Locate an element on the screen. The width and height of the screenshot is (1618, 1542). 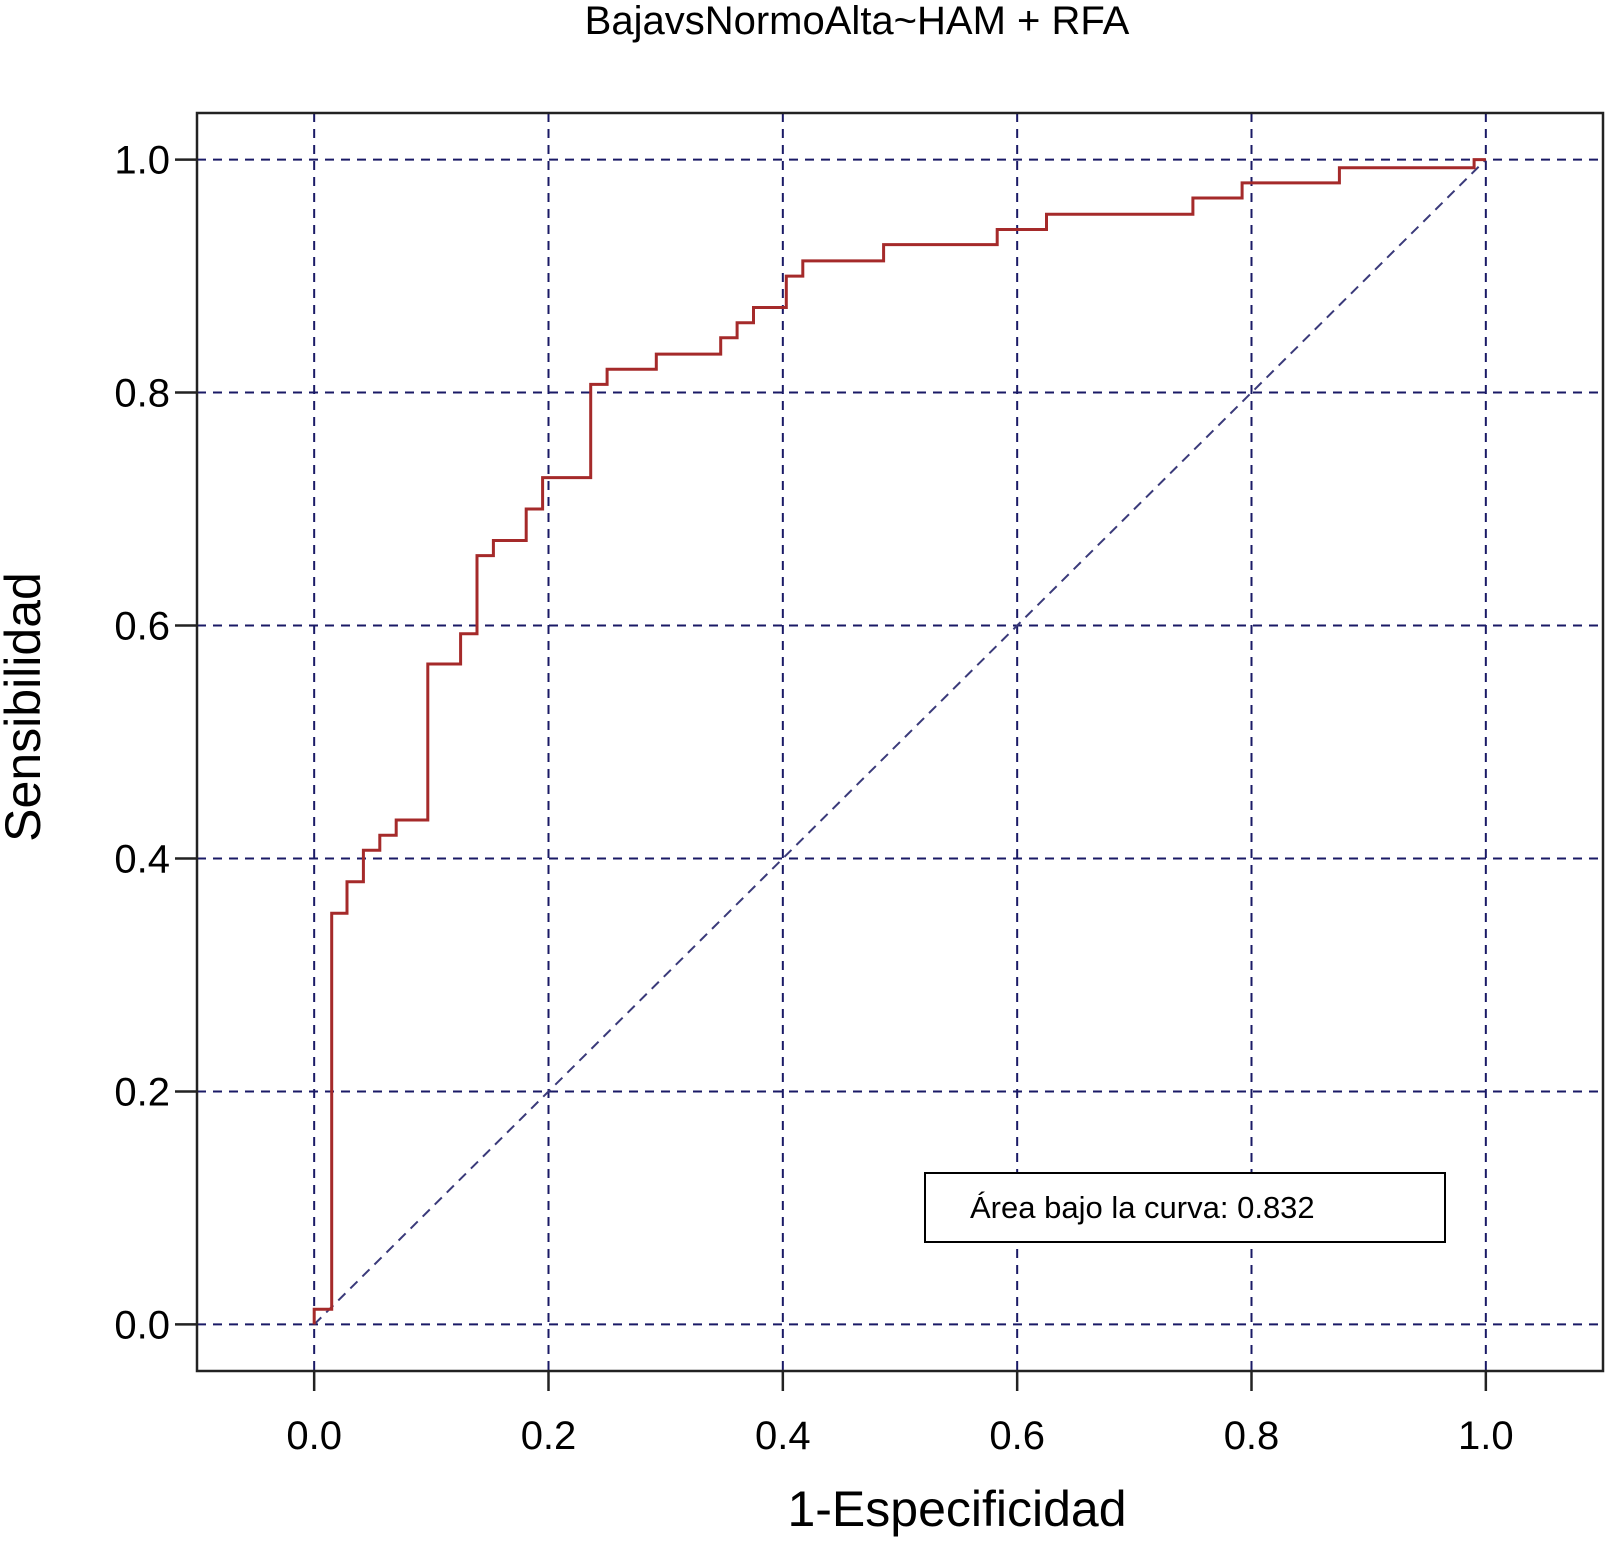
y-axis-title: Sensibilidad is located at coordinates (25, 707).